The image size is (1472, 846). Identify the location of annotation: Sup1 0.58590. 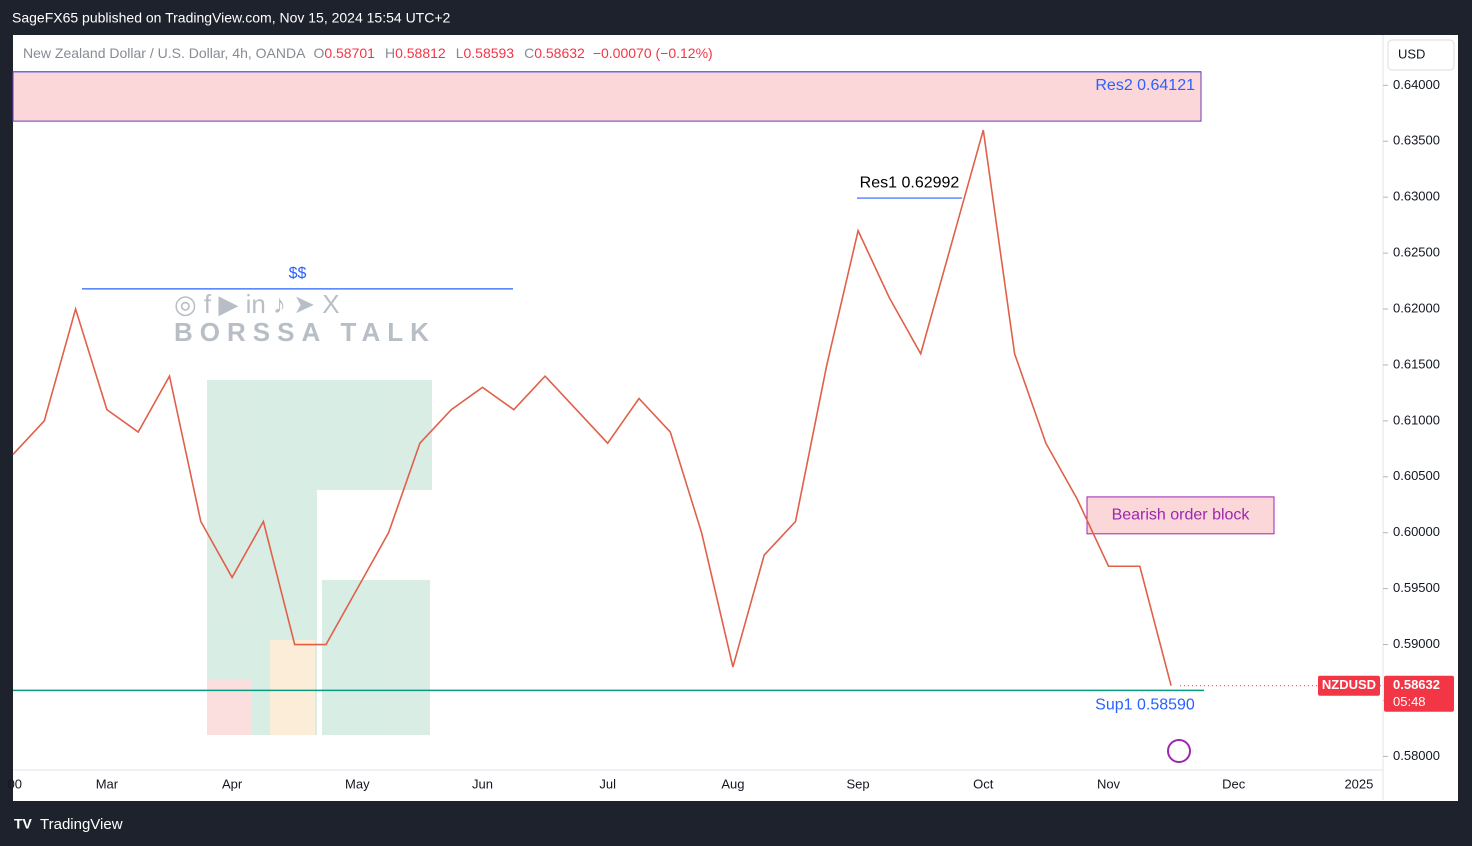
(1145, 705).